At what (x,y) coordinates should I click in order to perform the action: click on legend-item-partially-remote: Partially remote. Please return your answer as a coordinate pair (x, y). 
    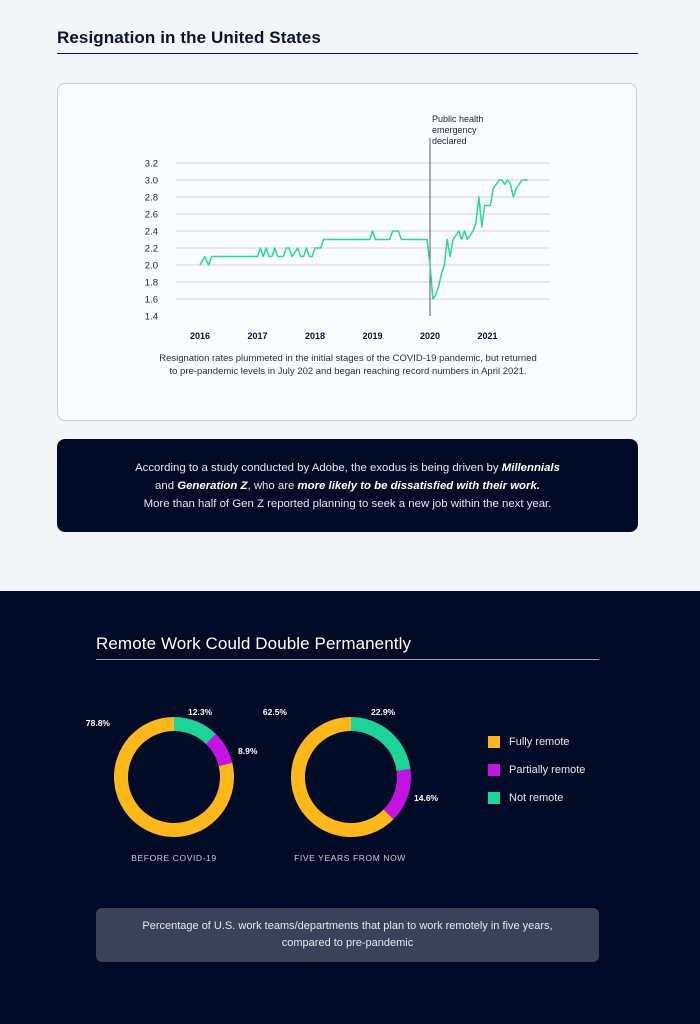
    Looking at the image, I should click on (536, 770).